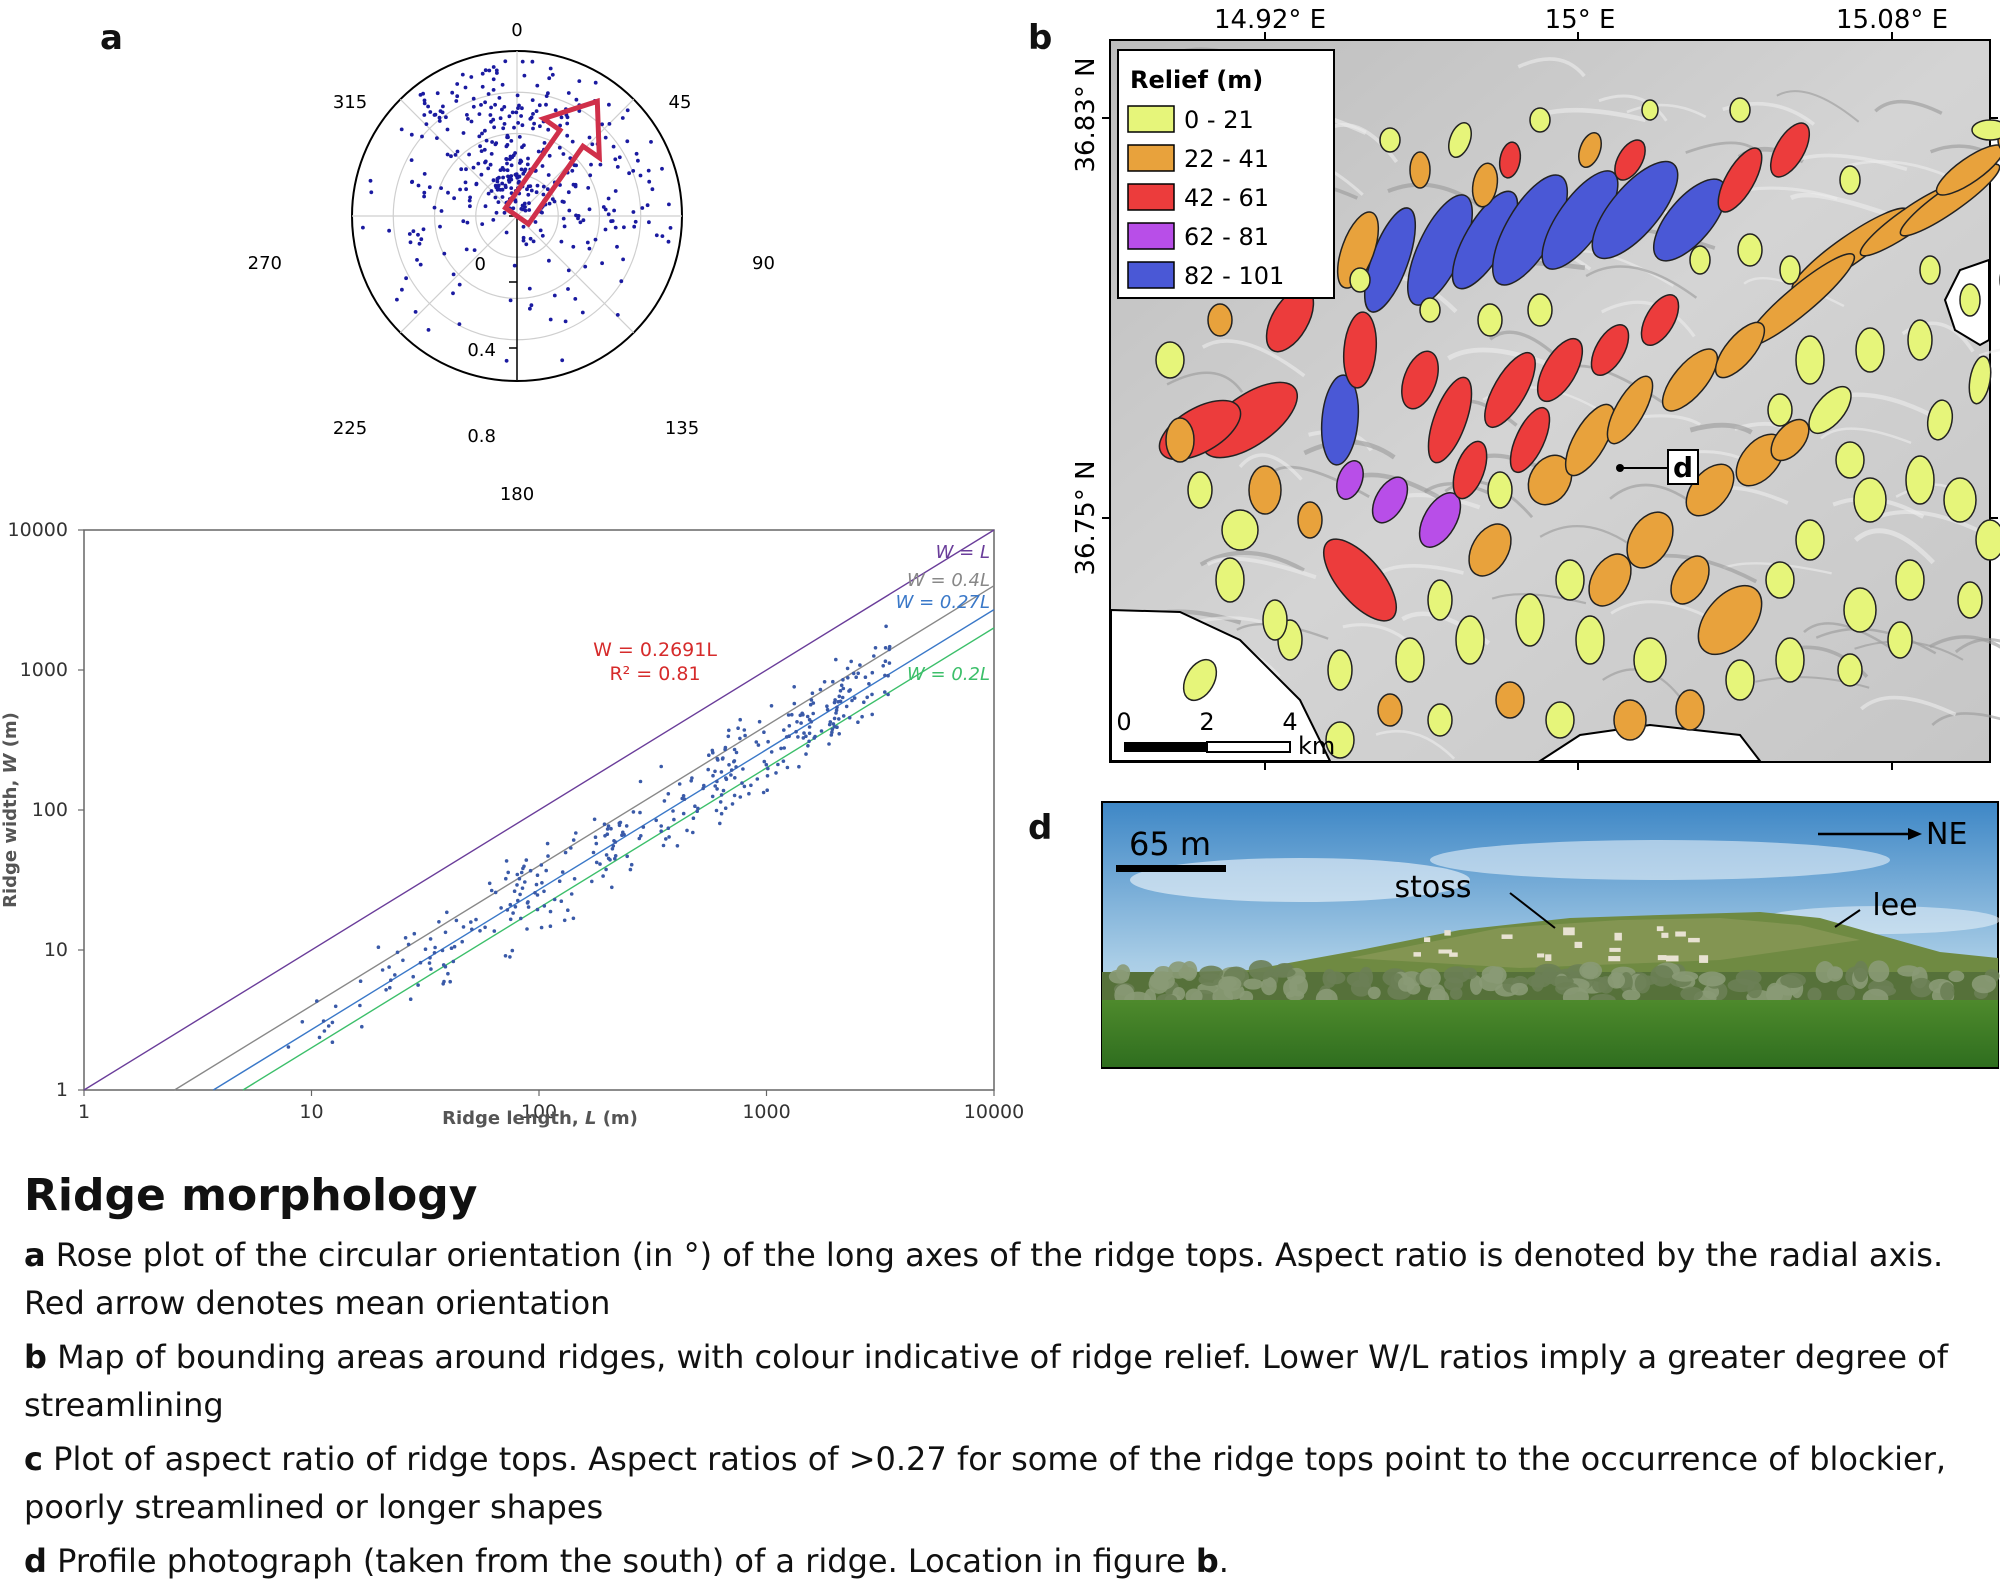 This screenshot has height=1591, width=2000. Describe the element at coordinates (948, 674) in the screenshot. I see `ratio-line-label: W = 0.2L` at that location.